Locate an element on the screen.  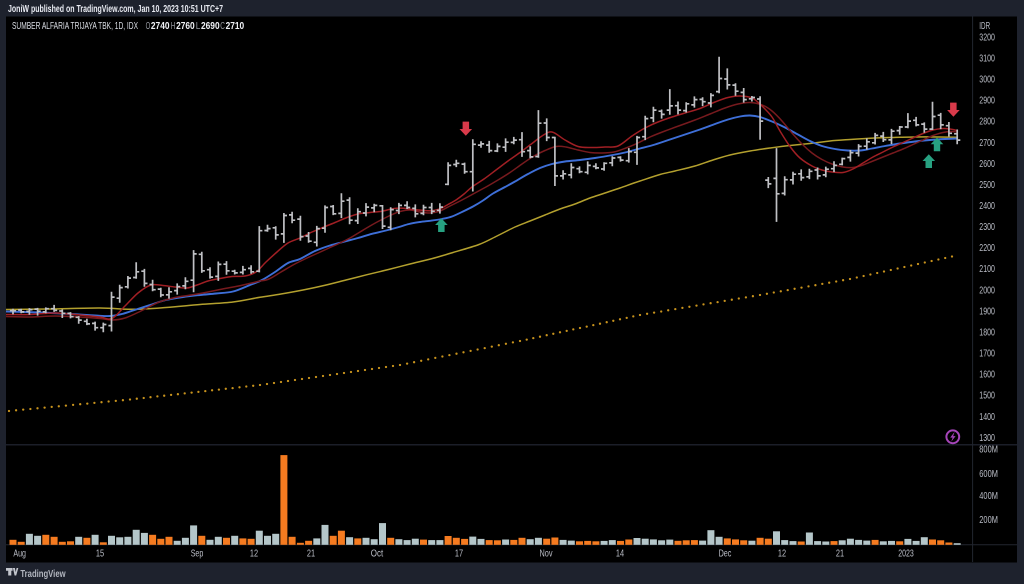
svg-text: 400M is located at coordinates (988, 496).